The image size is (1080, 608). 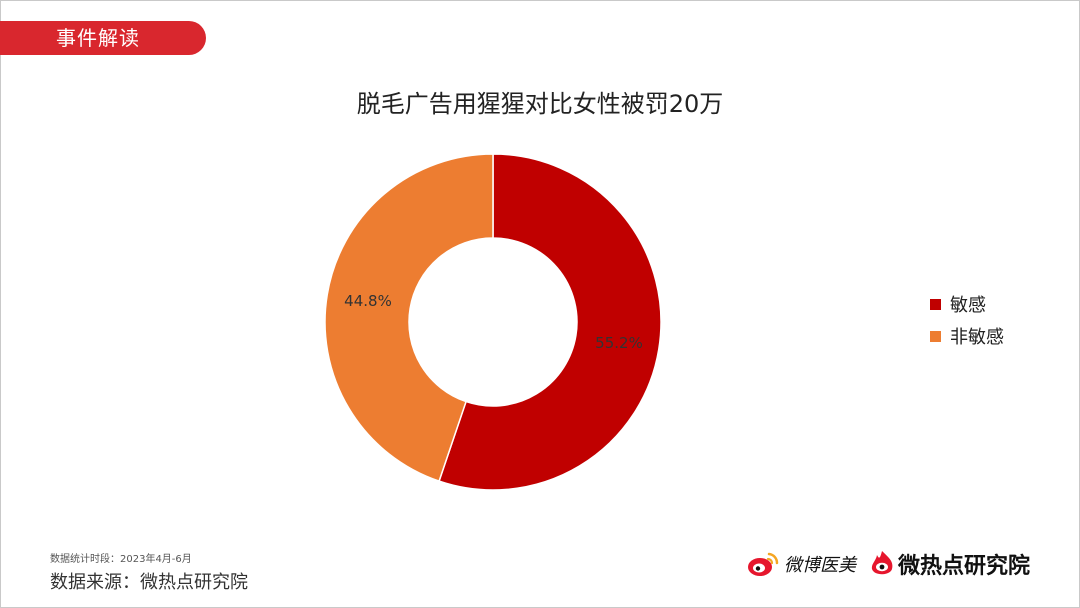 I want to click on wrd-logo: 微热点研究院, so click(x=949, y=564).